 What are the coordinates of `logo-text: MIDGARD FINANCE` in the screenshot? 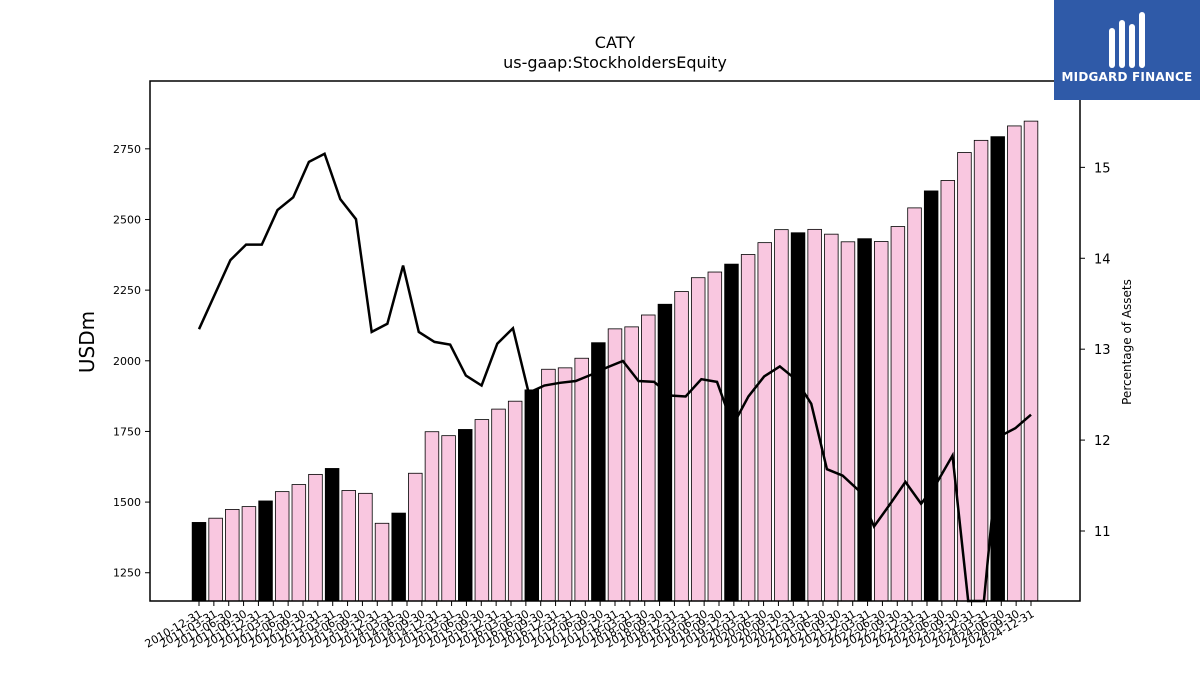 It's located at (1127, 77).